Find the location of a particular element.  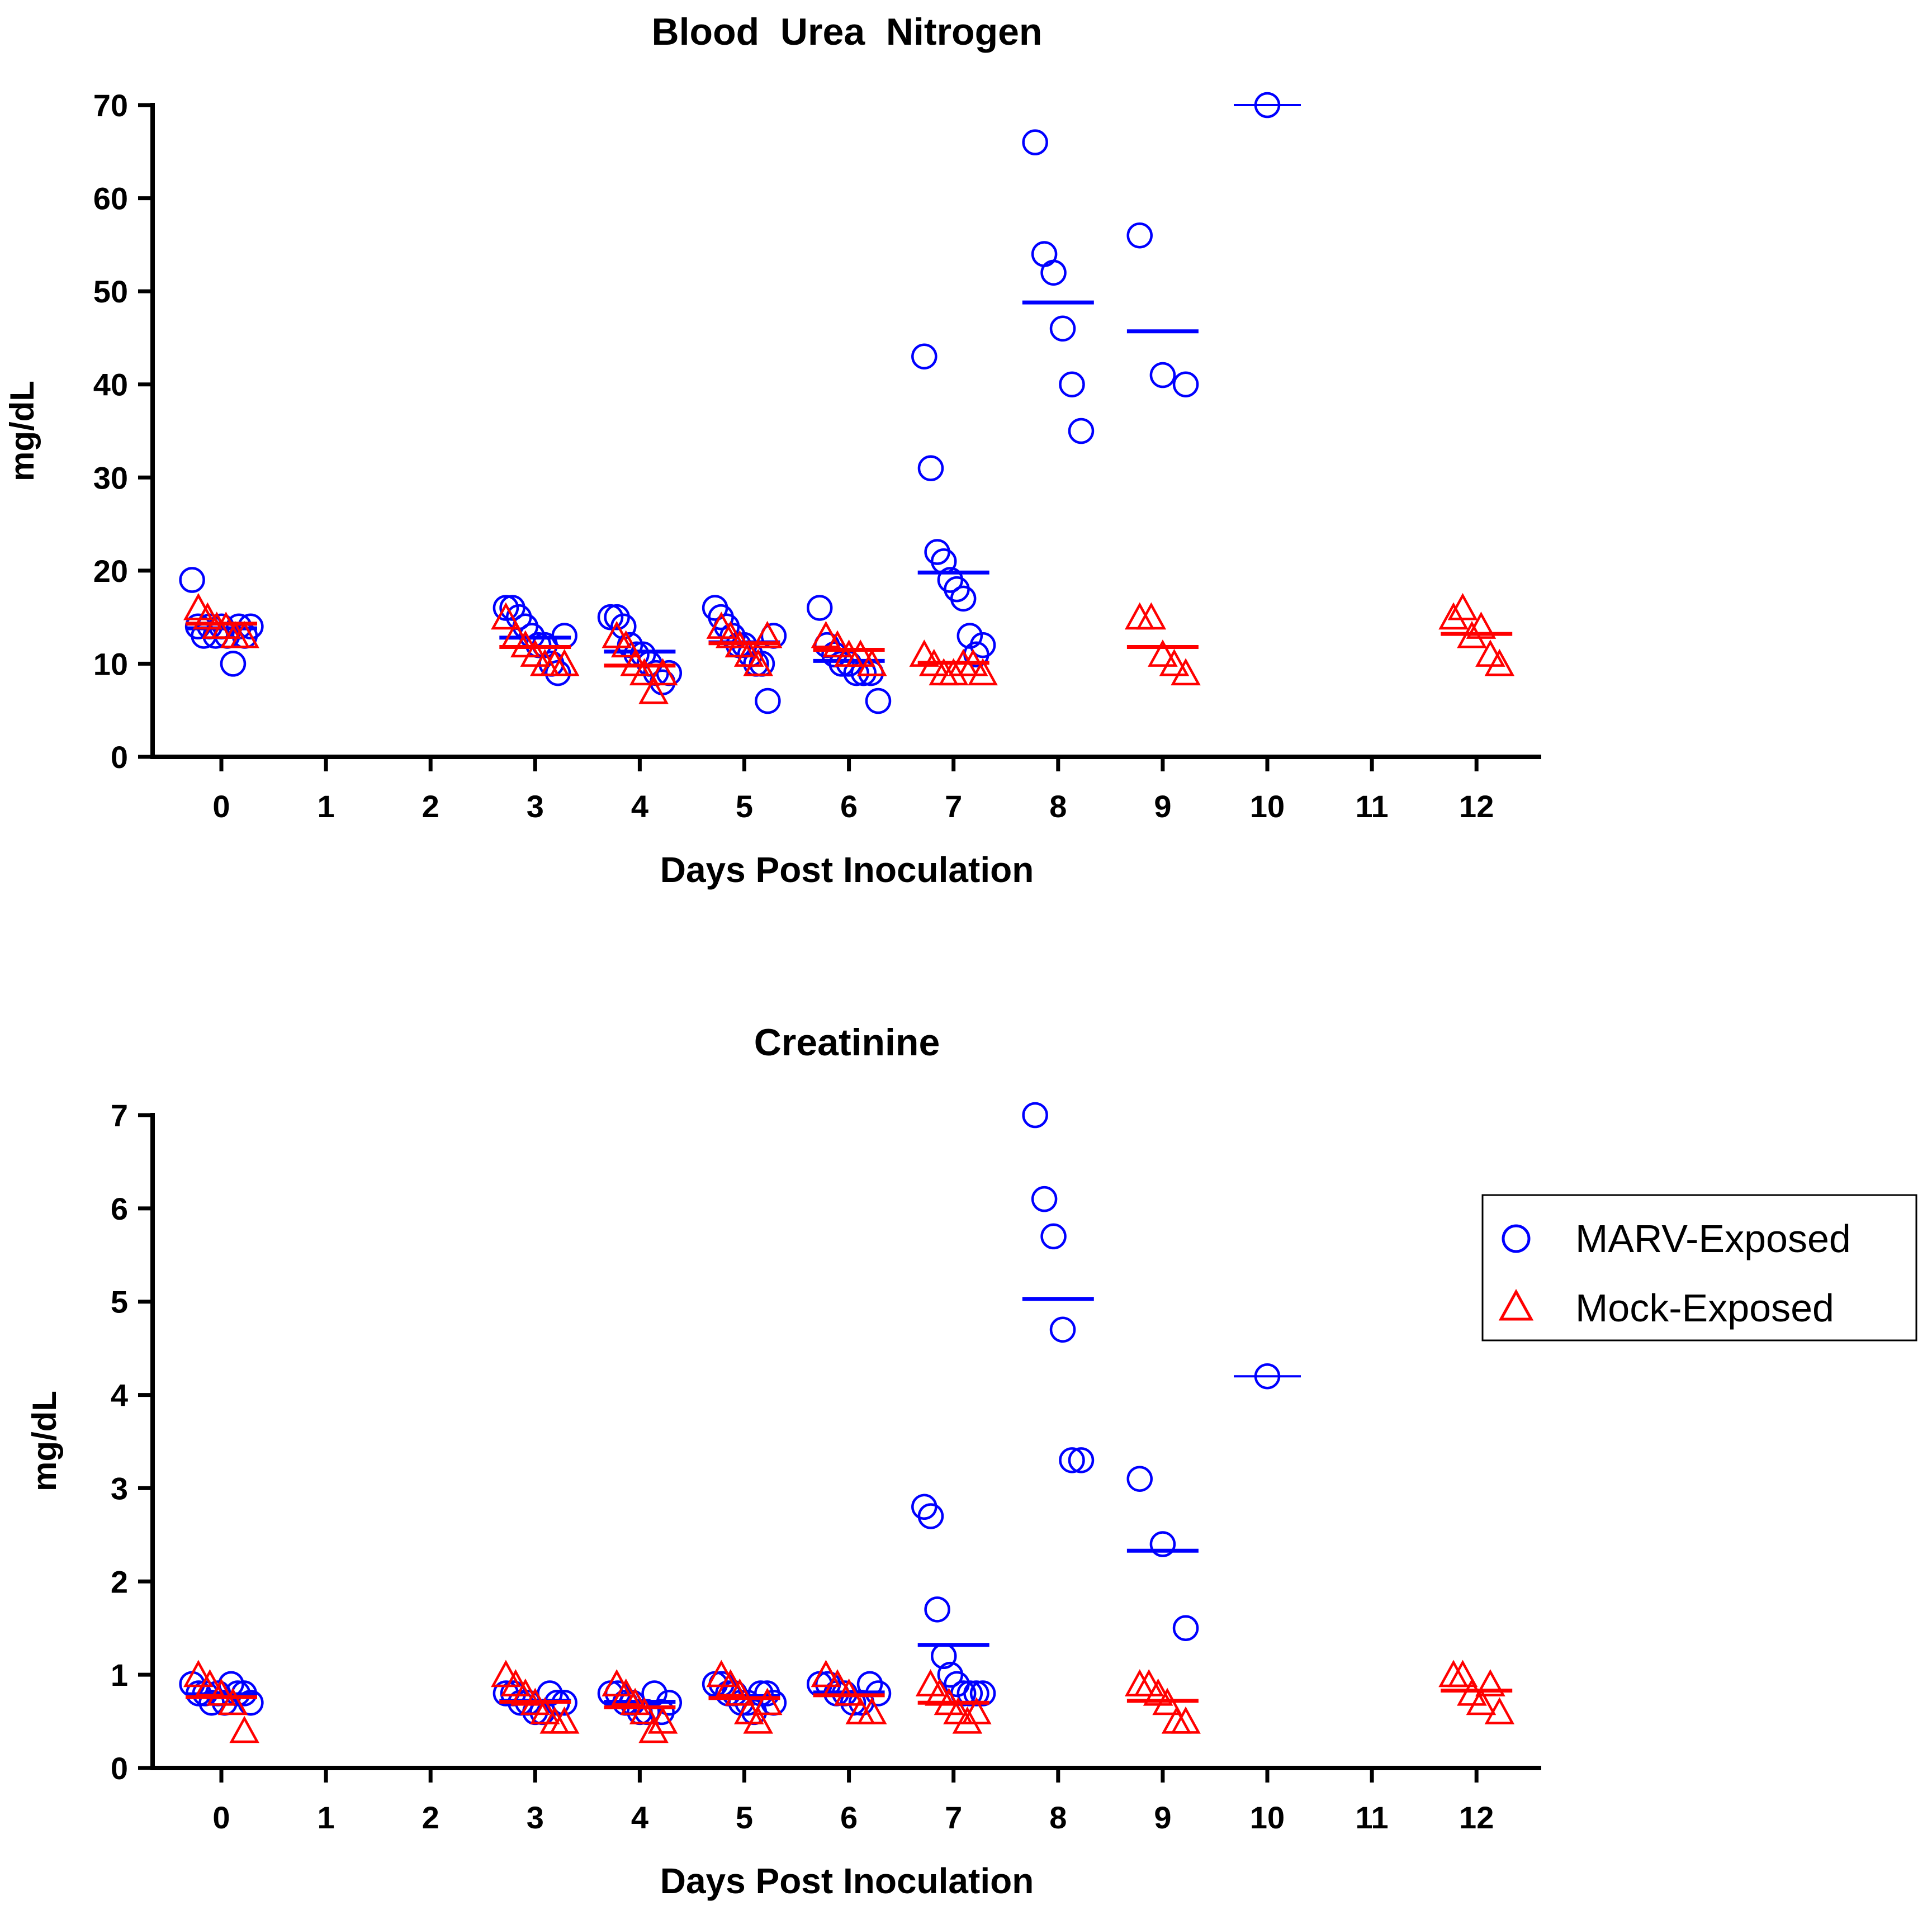

creatinine-y-tick-label: 1 is located at coordinates (119, 1675).